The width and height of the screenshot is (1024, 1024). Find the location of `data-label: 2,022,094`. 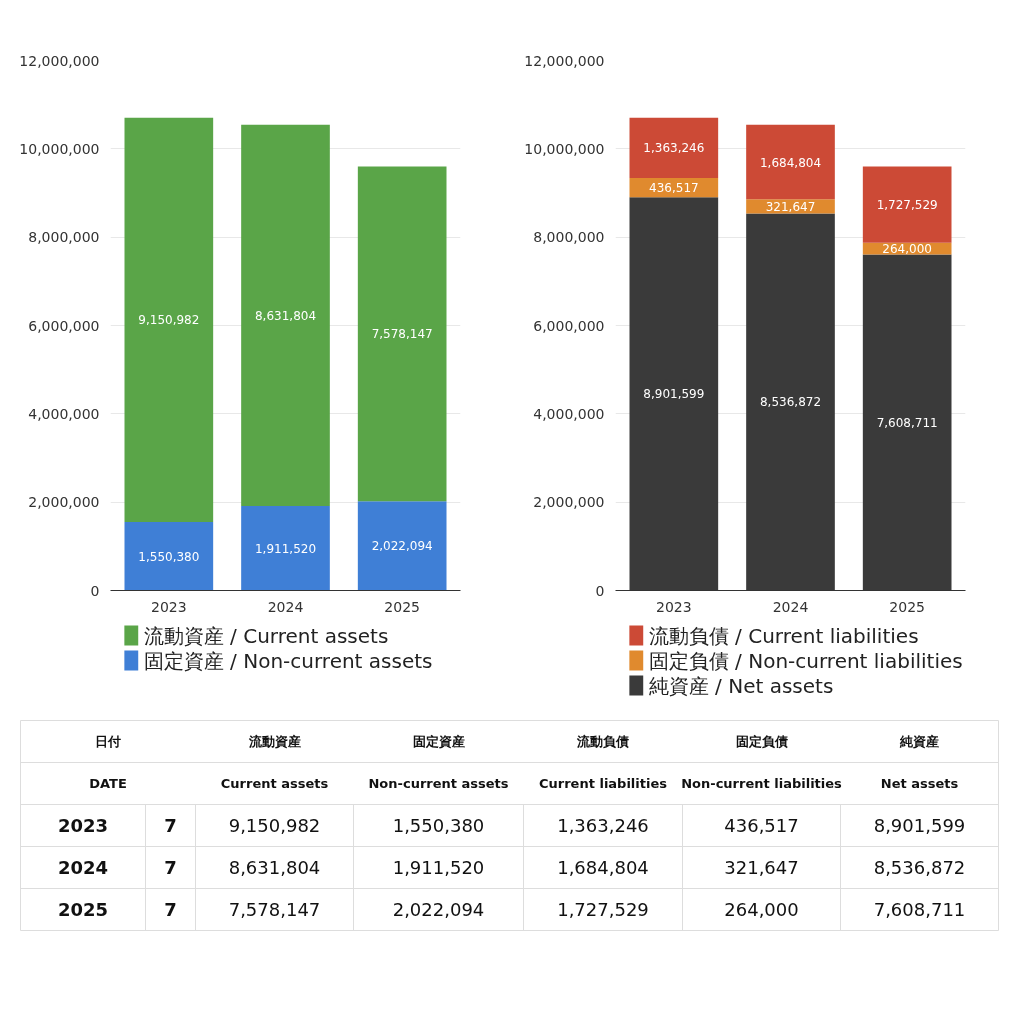

data-label: 2,022,094 is located at coordinates (402, 546).